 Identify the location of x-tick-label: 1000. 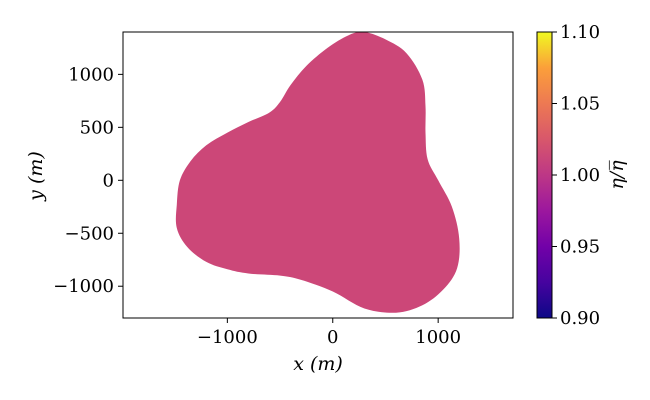
(438, 337).